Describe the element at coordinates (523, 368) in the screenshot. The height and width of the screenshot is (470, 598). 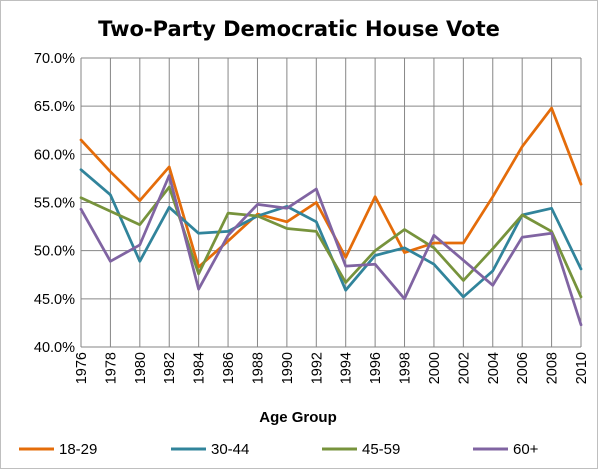
I see `x-tick-label: 2006` at that location.